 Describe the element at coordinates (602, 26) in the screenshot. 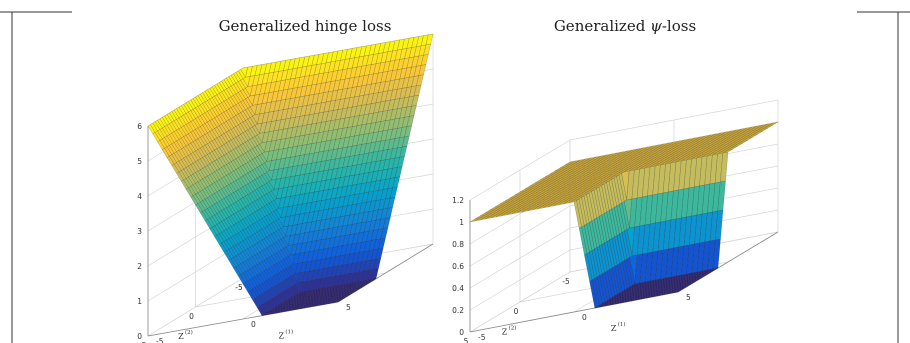

I see `psi-title-prefix: Generalized` at that location.